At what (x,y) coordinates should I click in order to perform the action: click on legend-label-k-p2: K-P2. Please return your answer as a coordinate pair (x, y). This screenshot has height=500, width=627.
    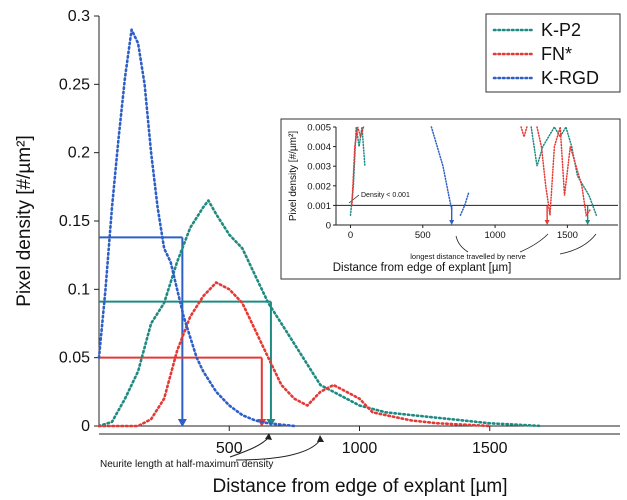
    Looking at the image, I should click on (561, 30).